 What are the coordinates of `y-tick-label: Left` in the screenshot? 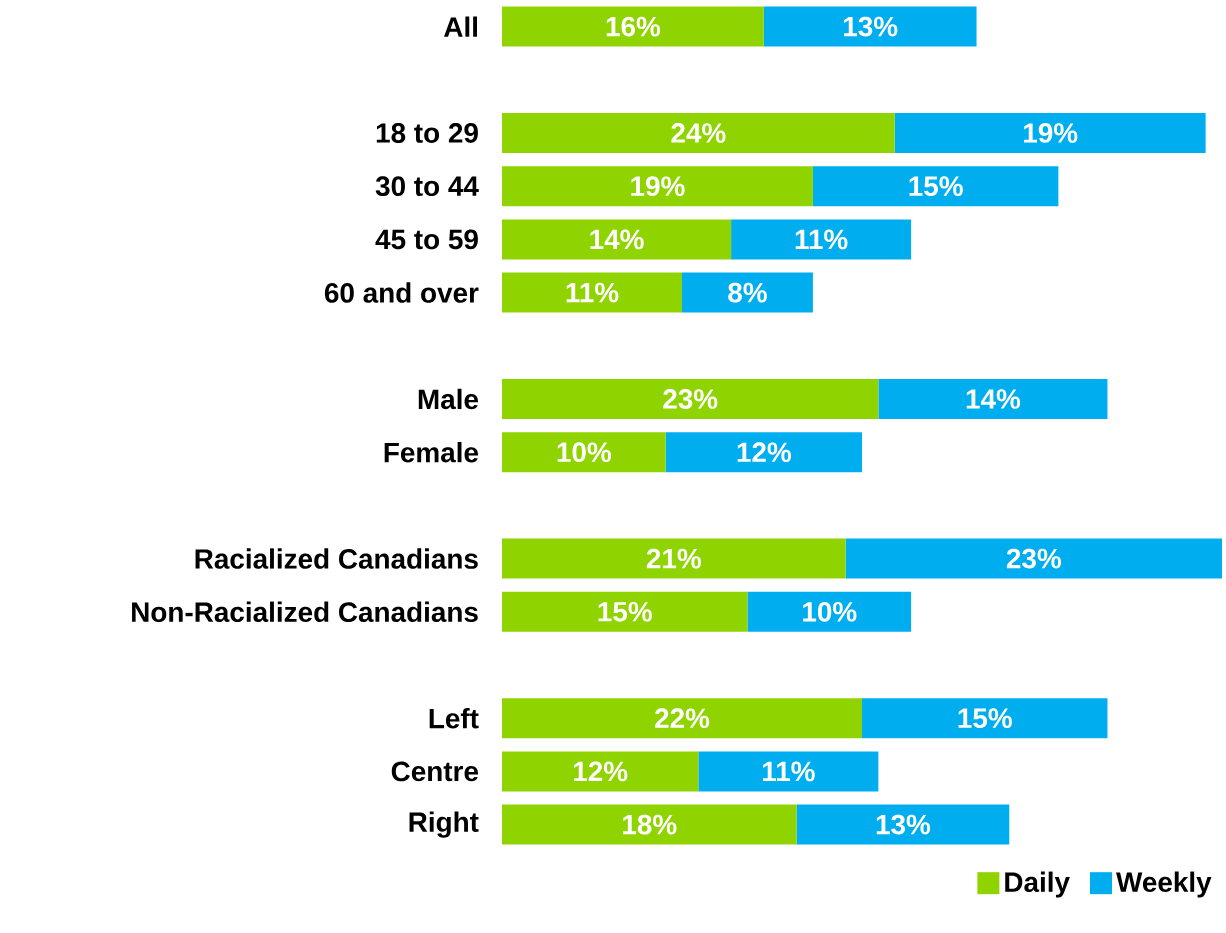 It's located at (454, 718).